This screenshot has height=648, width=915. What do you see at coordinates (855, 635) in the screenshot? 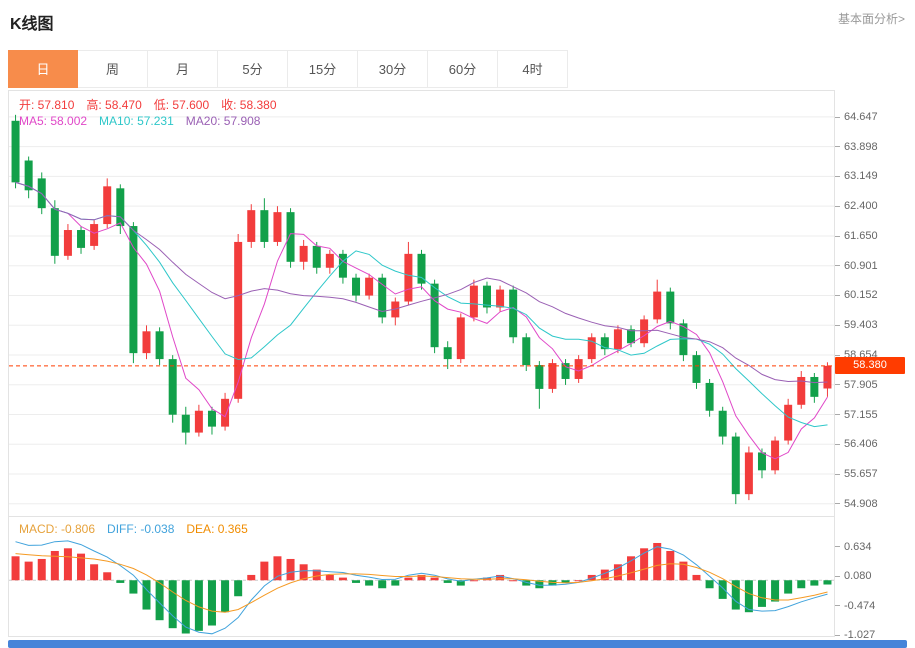
I see `axis-tick-label: -1.027` at bounding box center [855, 635].